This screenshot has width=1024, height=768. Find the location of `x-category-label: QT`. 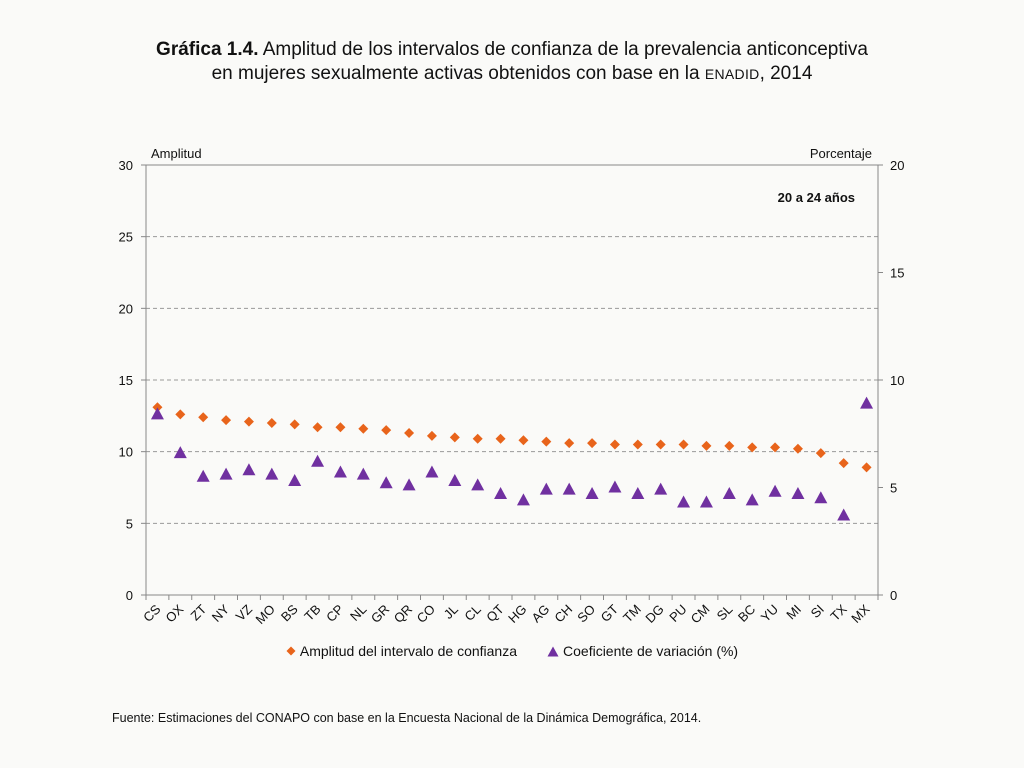

x-category-label: QT is located at coordinates (494, 612).